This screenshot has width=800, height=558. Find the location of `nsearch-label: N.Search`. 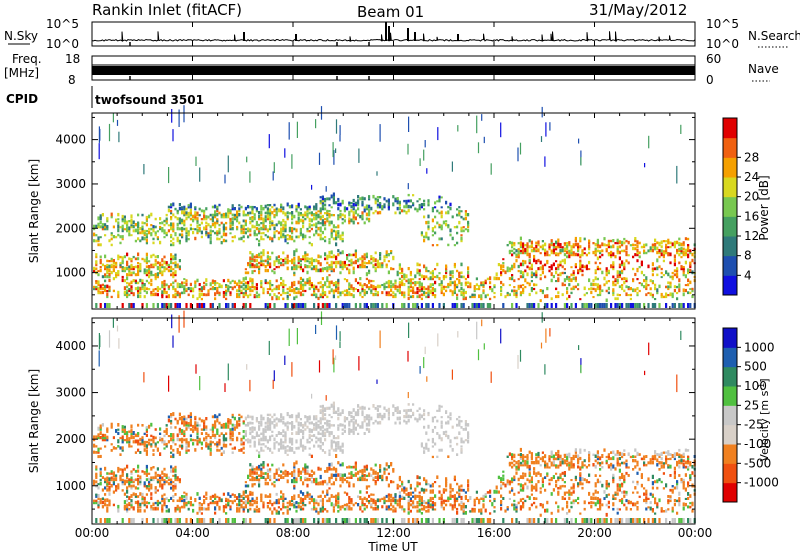

nsearch-label: N.Search is located at coordinates (774, 36).